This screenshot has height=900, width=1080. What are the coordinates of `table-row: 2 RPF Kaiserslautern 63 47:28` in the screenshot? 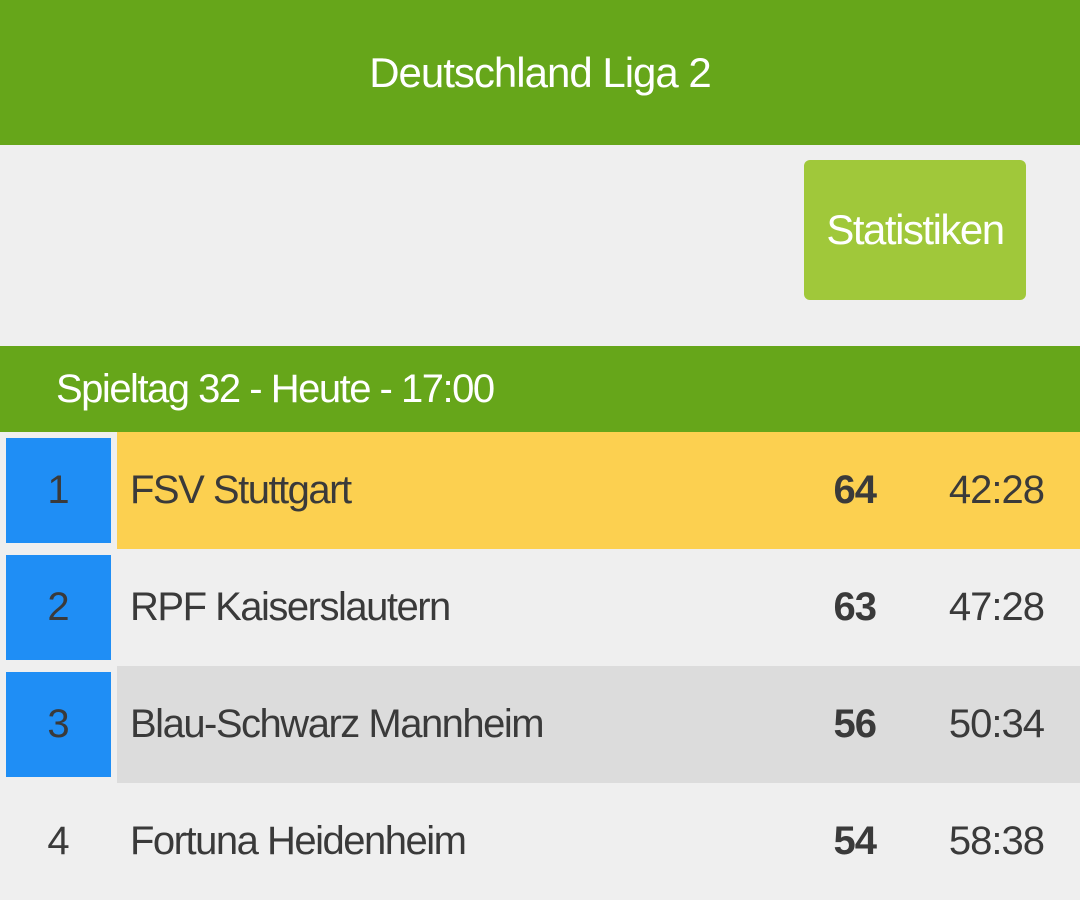 It's located at (540, 607).